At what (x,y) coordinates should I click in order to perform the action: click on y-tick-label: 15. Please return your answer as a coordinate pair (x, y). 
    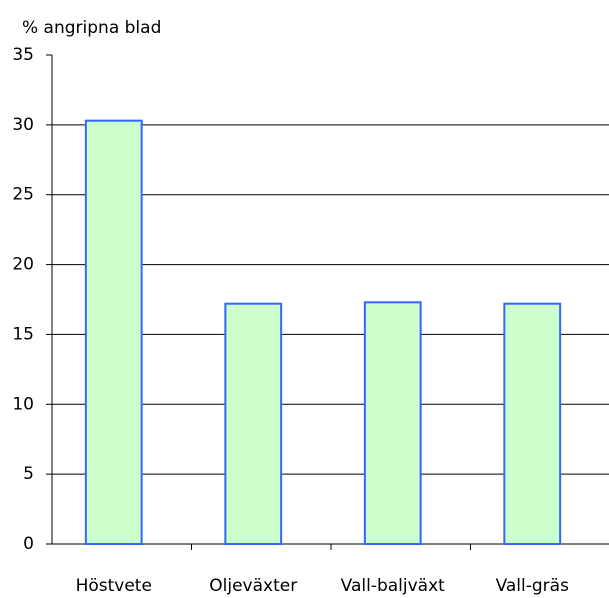
    Looking at the image, I should click on (23, 334).